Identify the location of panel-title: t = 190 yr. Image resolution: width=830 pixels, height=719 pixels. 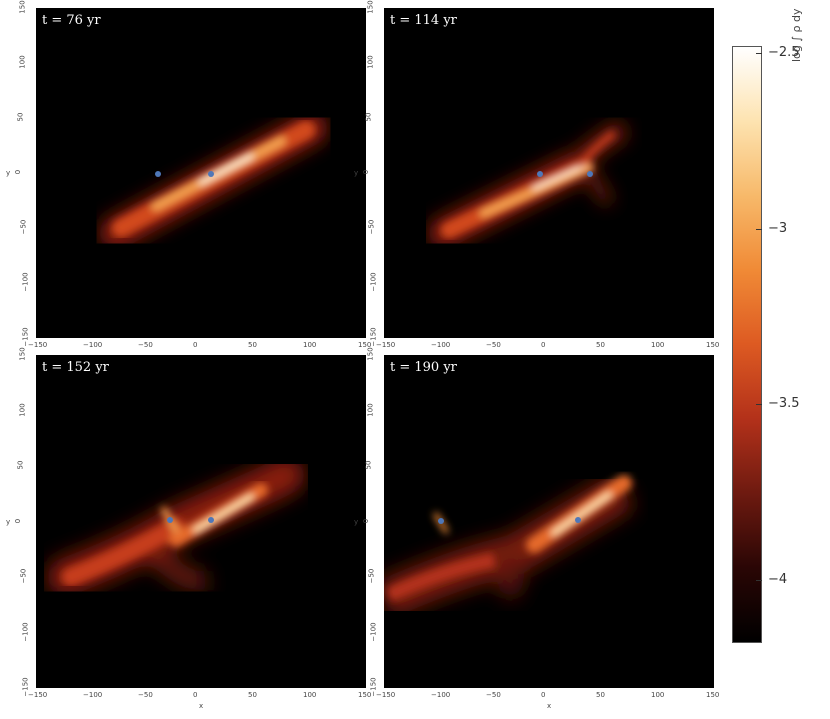
(423, 367).